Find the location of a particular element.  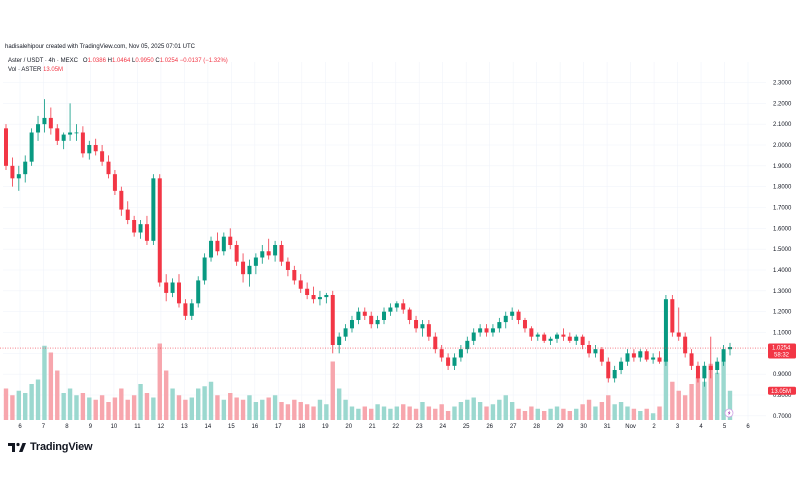

time-tick-label: 13 is located at coordinates (184, 427).